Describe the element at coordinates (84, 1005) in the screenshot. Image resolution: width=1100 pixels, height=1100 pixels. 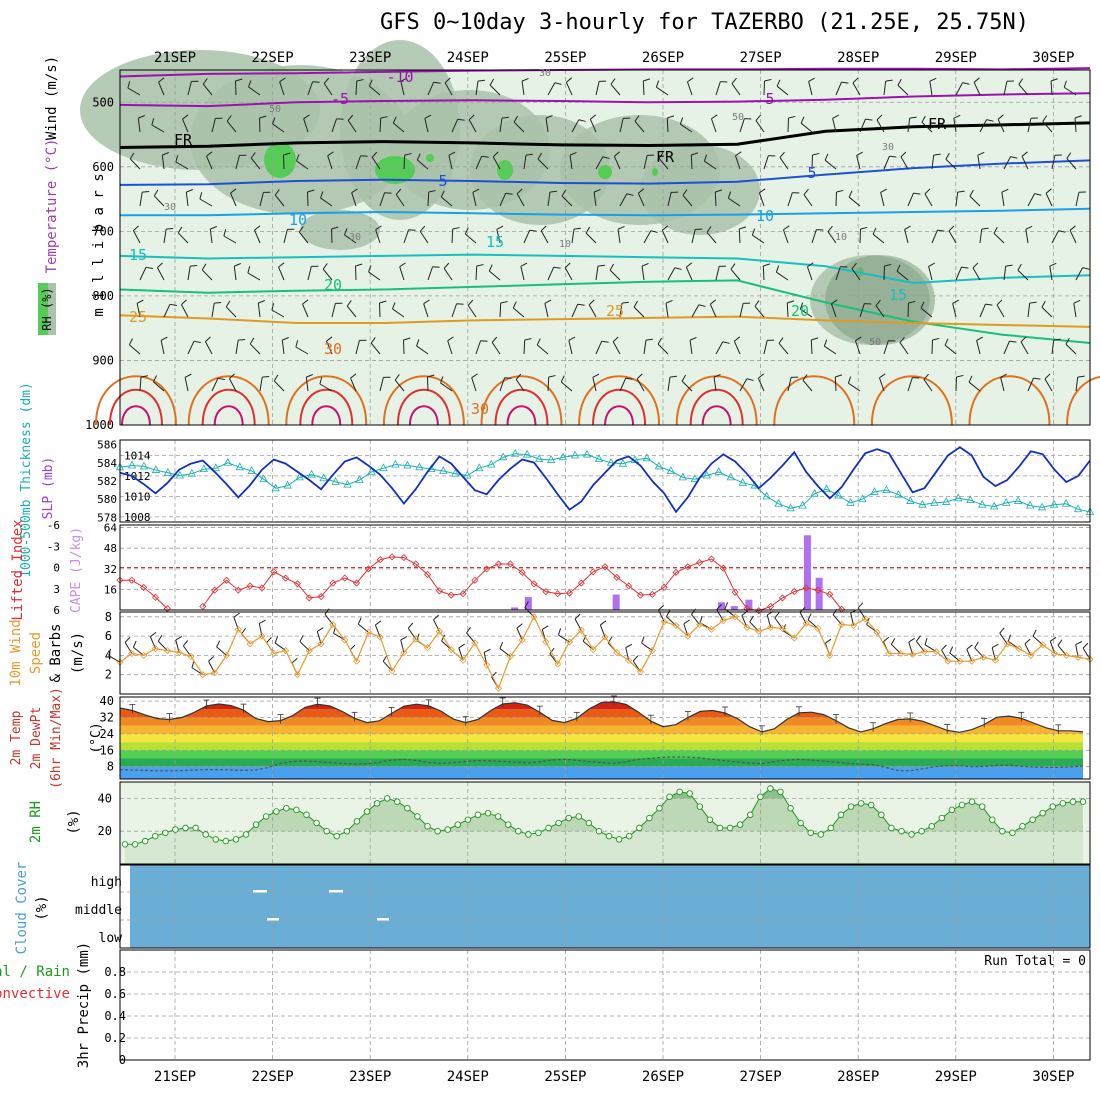
I see `axis-label: 3hr Precip (mm)` at that location.